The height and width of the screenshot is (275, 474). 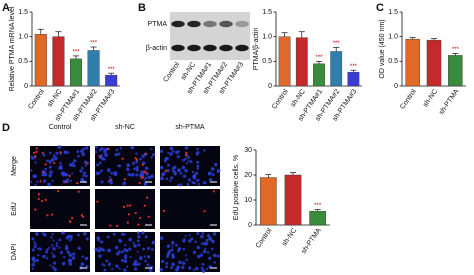 What do you see at coordinates (449, 102) in the screenshot?
I see `x-tick-label: sh-PTMA` at bounding box center [449, 102].